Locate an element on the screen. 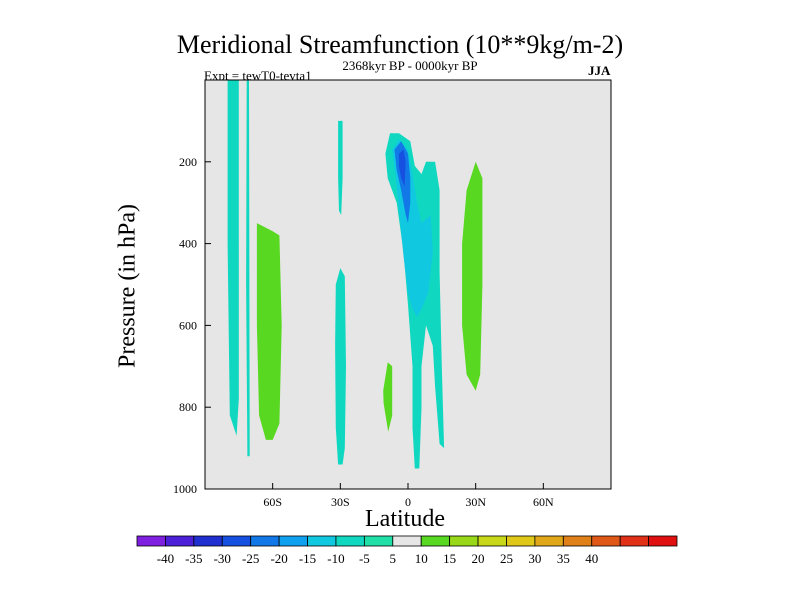  region-north-positive-cell is located at coordinates (472, 276).